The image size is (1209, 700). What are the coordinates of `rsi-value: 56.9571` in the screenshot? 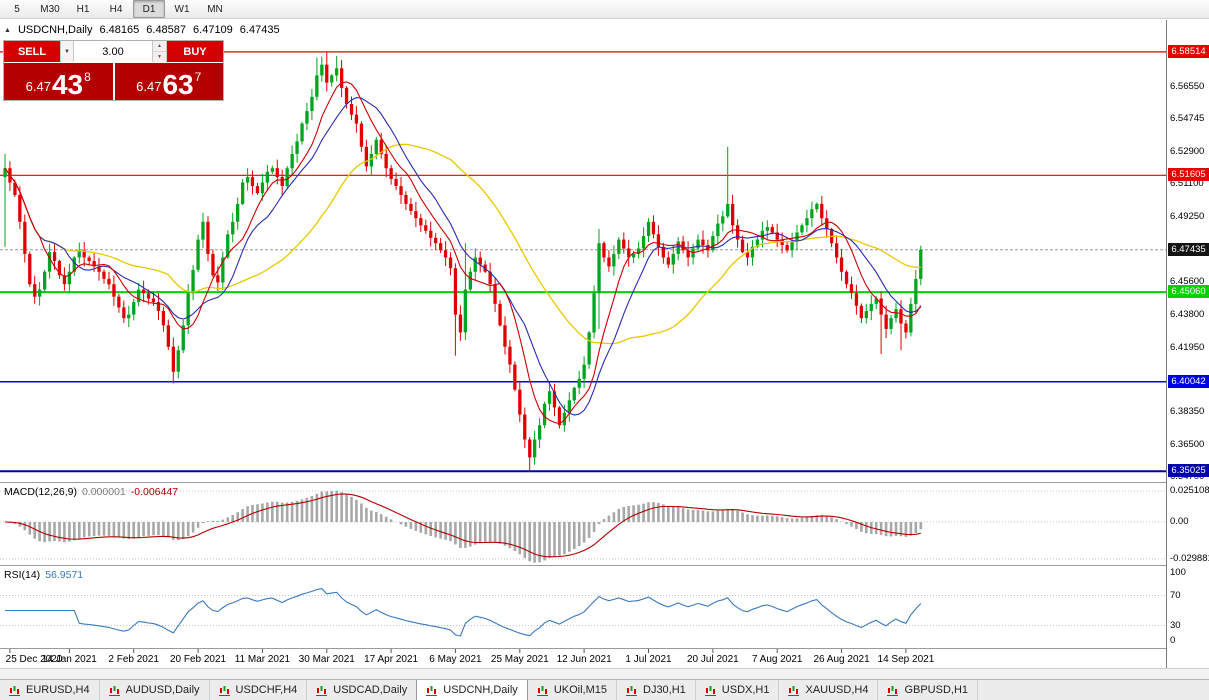 It's located at (64, 575).